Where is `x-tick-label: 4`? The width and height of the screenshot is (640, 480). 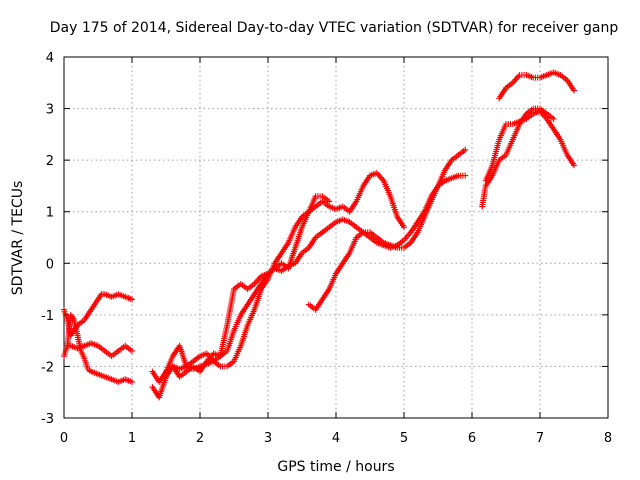 x-tick-label: 4 is located at coordinates (336, 438).